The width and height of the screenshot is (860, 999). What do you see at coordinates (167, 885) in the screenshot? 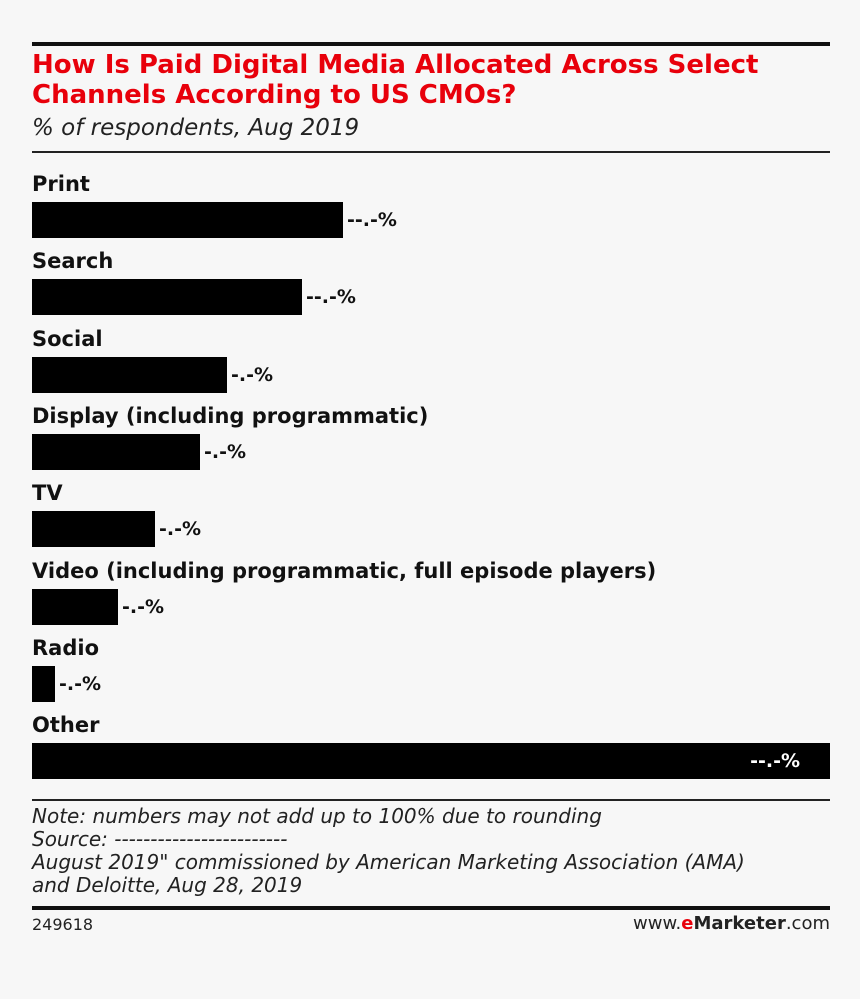
I see `source-text-line3: and Deloitte, Aug 28, 2019` at bounding box center [167, 885].